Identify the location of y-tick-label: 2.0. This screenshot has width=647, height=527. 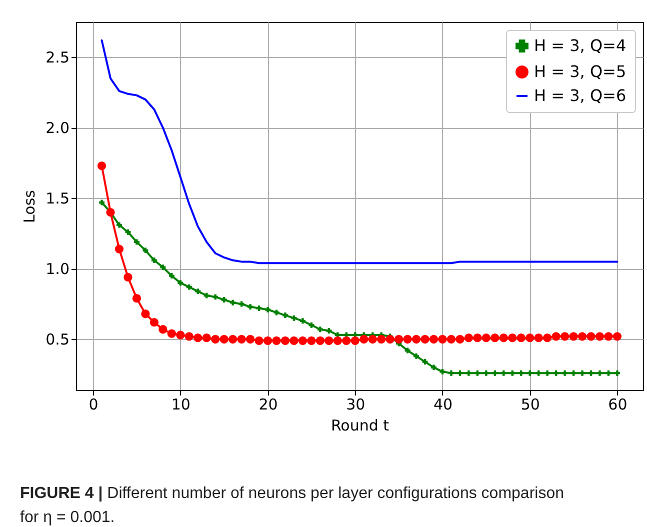
(58, 128).